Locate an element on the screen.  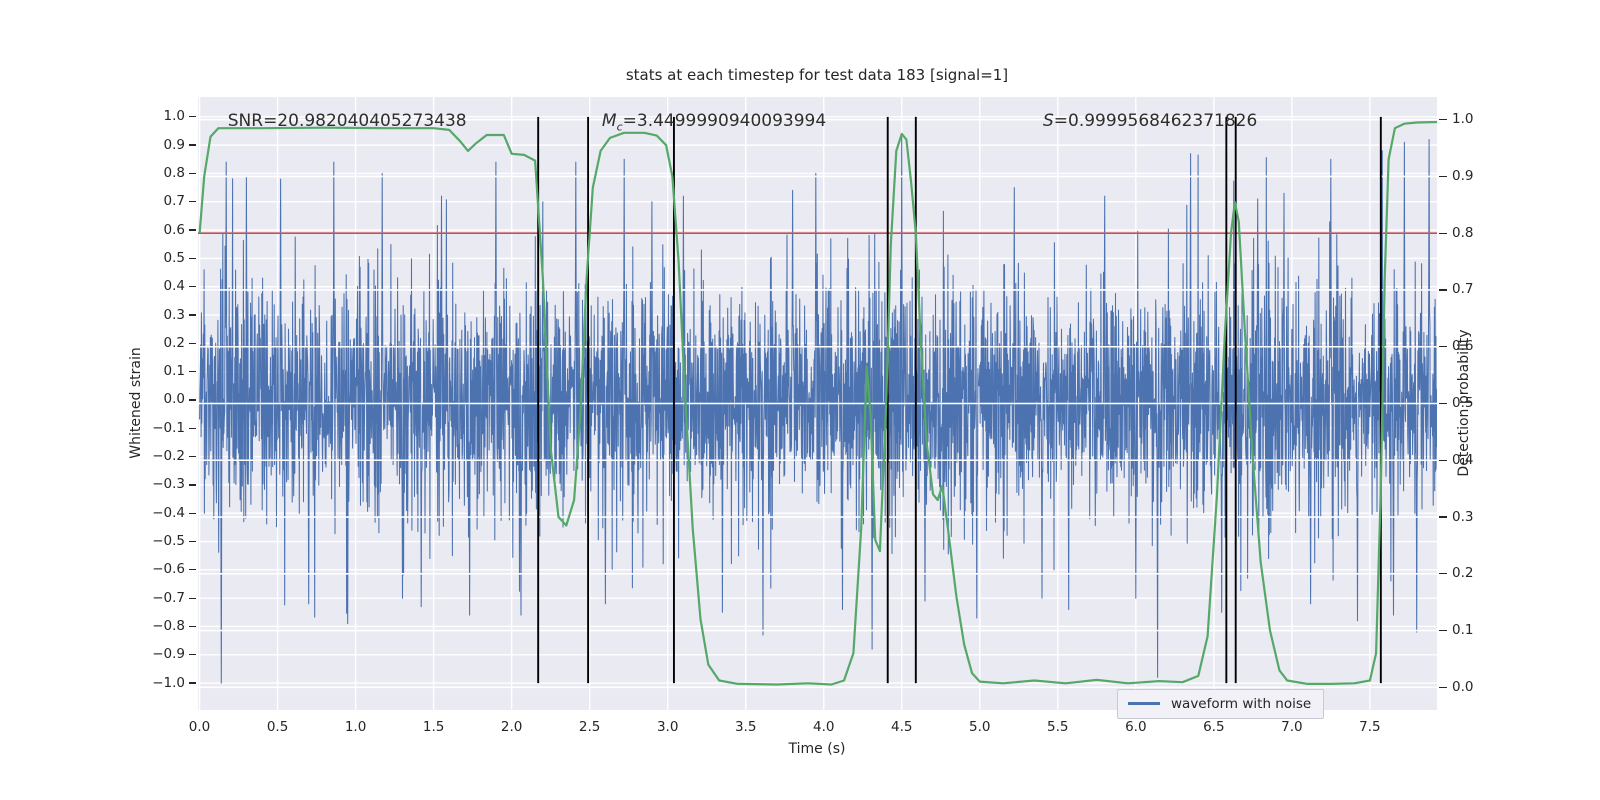
x-tick-label: 0.5 is located at coordinates (277, 727).